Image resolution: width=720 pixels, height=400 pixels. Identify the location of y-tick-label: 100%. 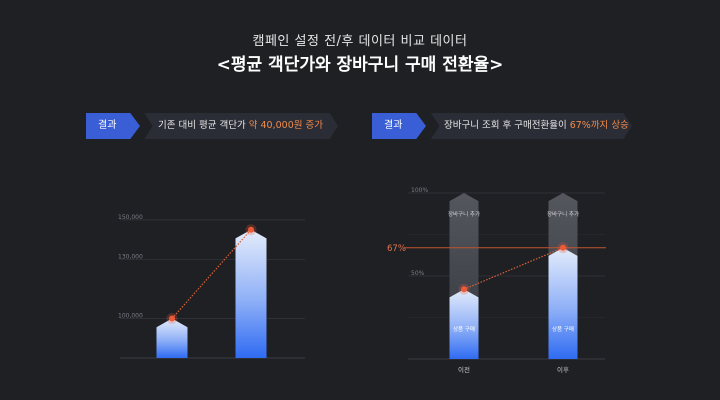
(419, 190).